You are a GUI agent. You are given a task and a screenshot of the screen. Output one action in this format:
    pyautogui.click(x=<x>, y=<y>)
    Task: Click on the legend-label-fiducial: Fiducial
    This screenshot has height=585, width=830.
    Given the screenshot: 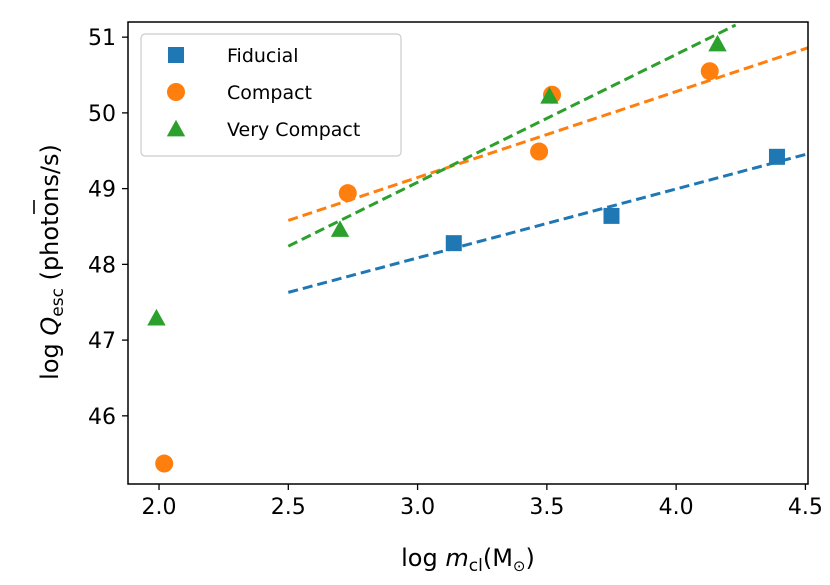 What is the action you would take?
    pyautogui.click(x=263, y=56)
    